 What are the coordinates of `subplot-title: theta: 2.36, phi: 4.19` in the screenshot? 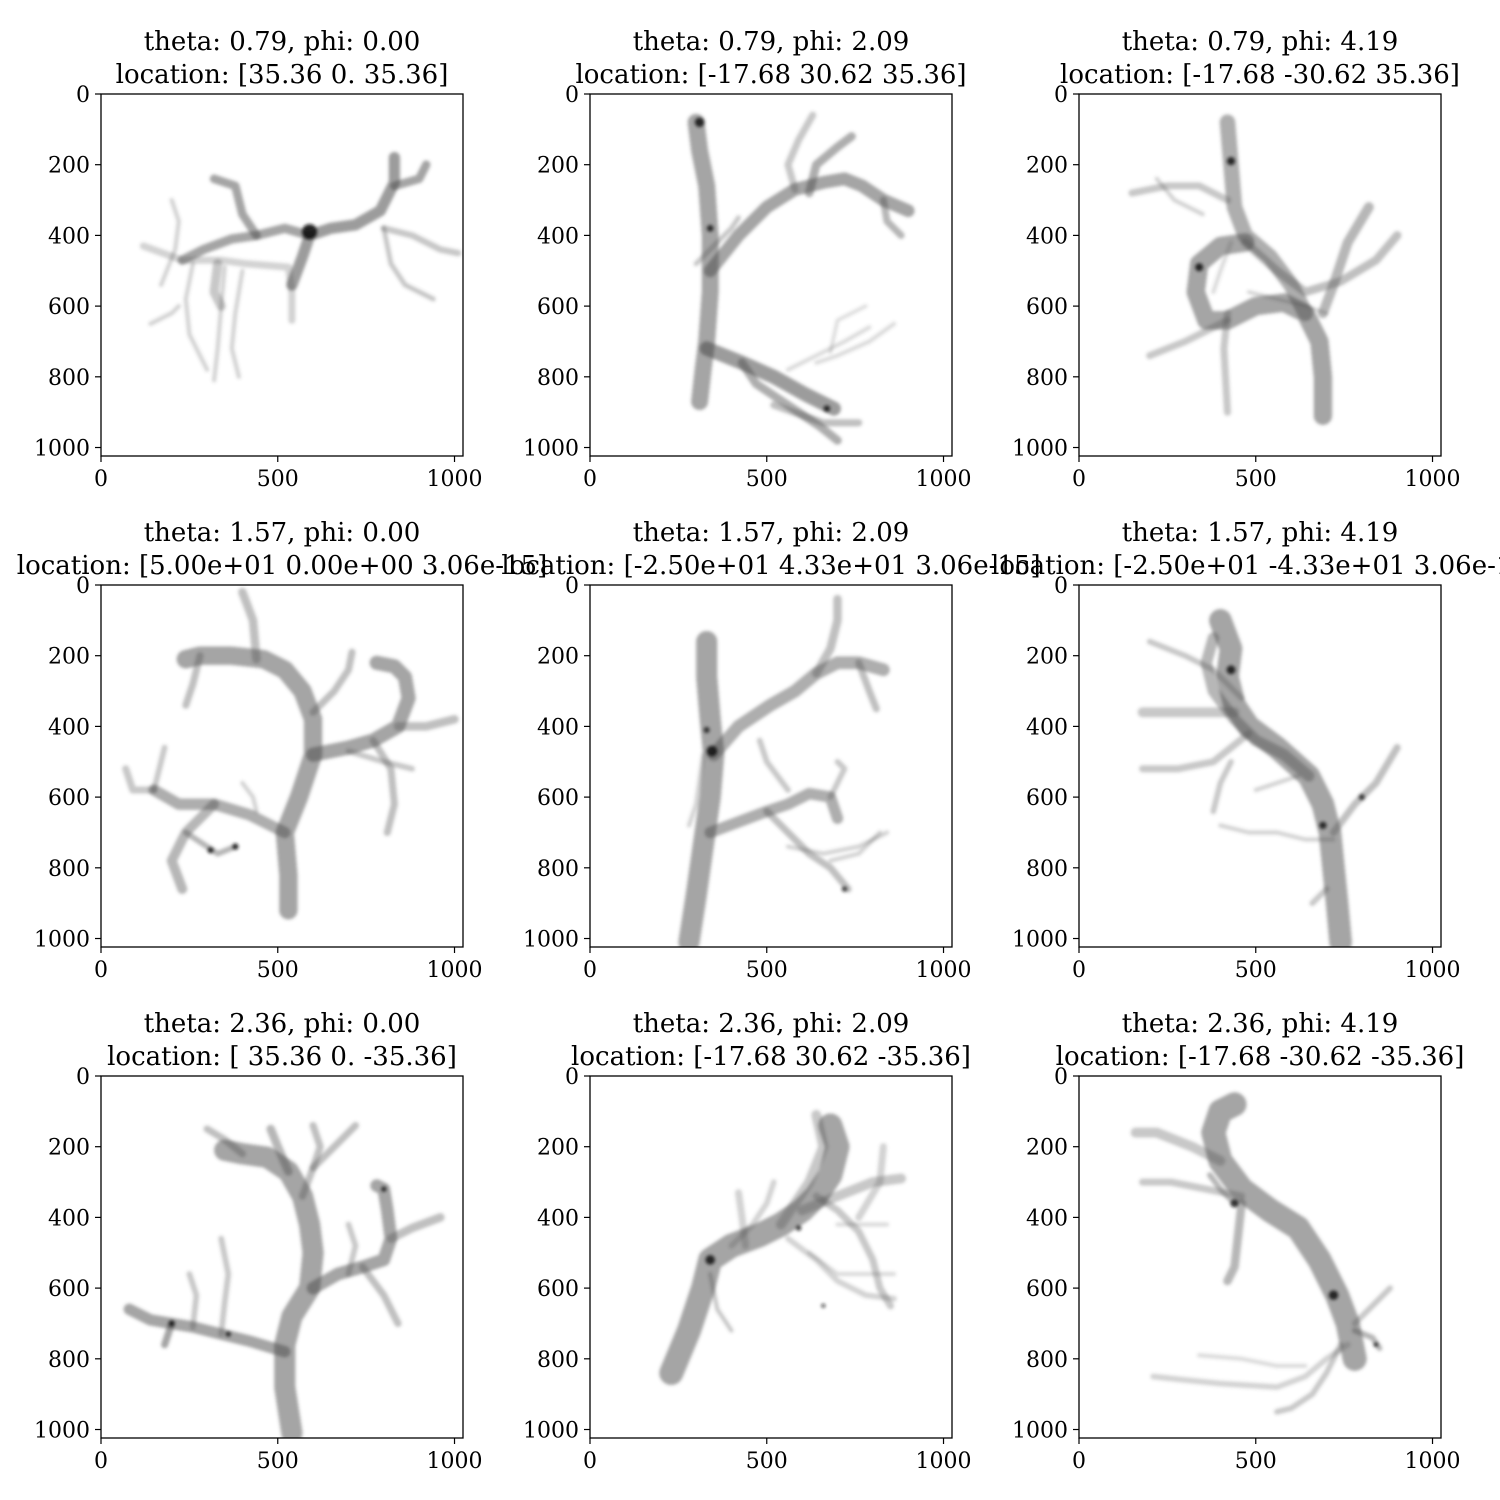 It's located at (1260, 1024).